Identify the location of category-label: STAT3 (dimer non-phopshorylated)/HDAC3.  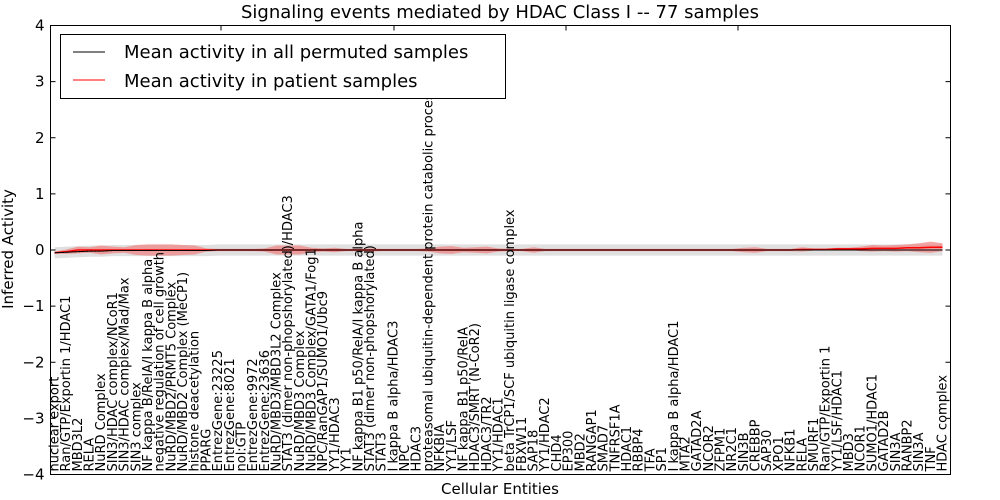
(288, 333).